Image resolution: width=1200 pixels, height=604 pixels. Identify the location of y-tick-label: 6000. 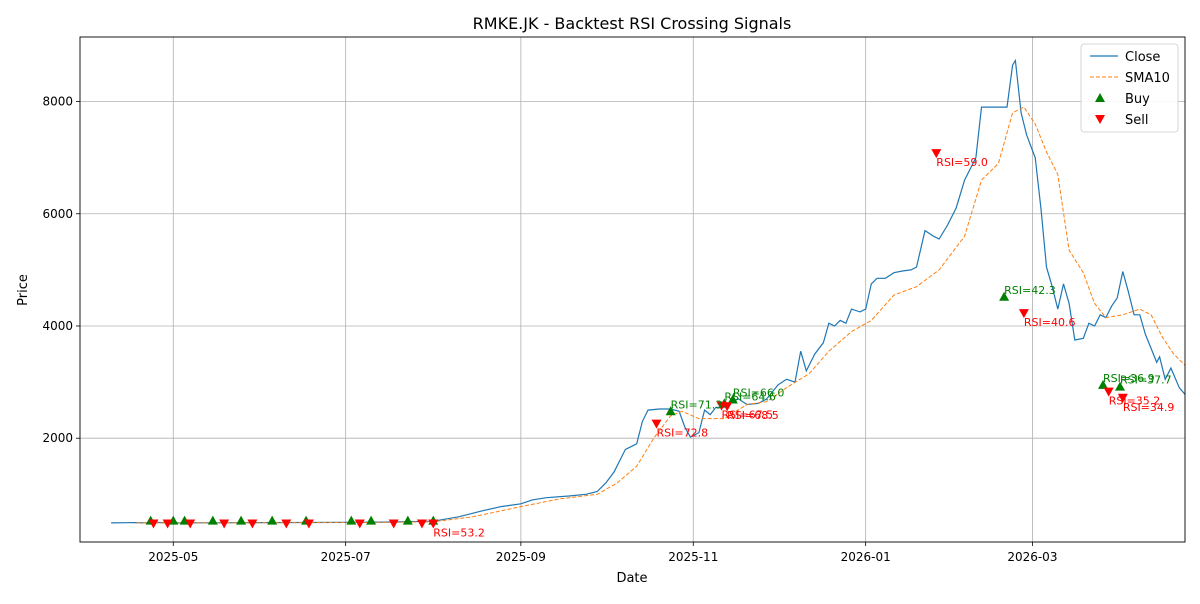
(57, 214).